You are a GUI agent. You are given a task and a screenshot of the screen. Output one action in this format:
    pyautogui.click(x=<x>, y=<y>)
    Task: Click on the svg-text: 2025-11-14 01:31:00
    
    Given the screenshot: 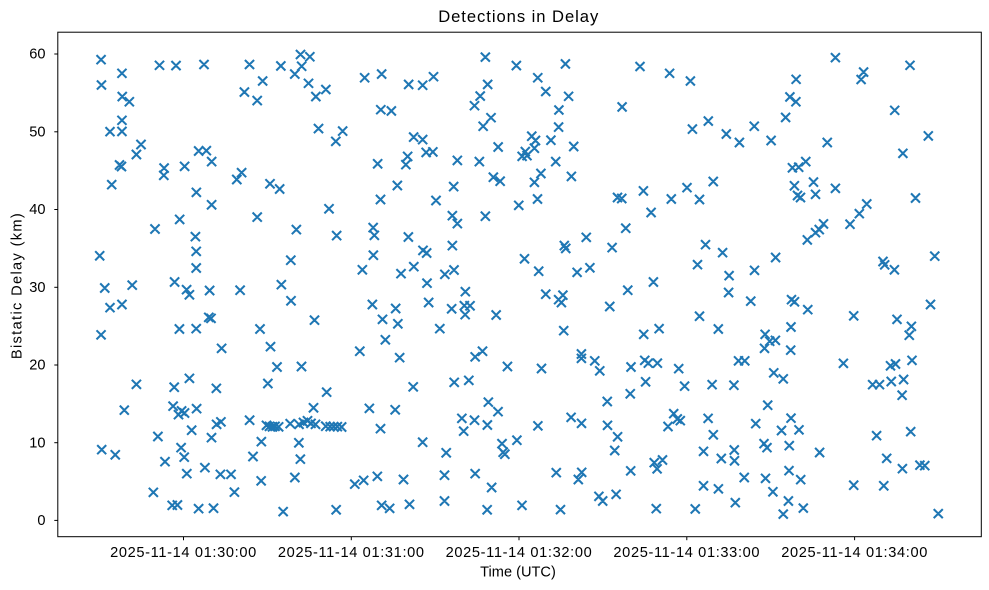 What is the action you would take?
    pyautogui.click(x=351, y=553)
    